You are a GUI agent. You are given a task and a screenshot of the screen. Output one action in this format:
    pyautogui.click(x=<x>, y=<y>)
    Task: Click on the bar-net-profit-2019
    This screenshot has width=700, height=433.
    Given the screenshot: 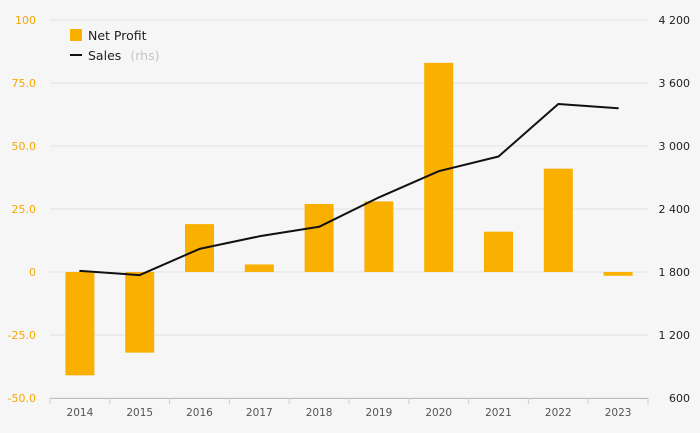 What is the action you would take?
    pyautogui.click(x=379, y=236)
    